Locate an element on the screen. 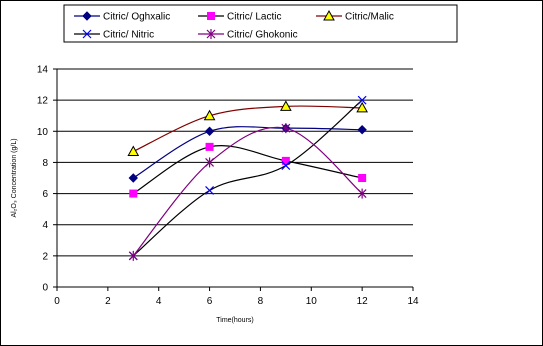 The width and height of the screenshot is (543, 346). y-tick-label: 4 is located at coordinates (45, 225).